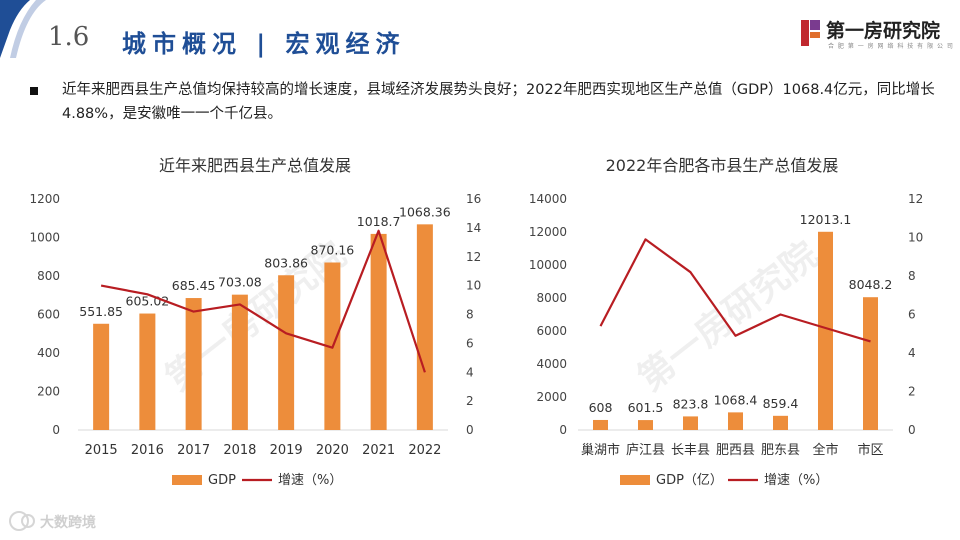 The image size is (960, 540). Describe the element at coordinates (470, 315) in the screenshot. I see `chart1-y2tick-label: 8` at that location.